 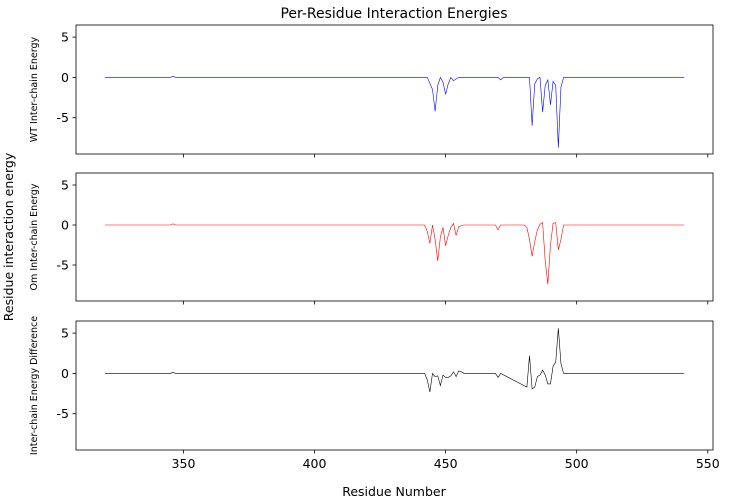 I want to click on panel-y-axis-label-0: WT Inter-chain Energy, so click(x=34, y=89).